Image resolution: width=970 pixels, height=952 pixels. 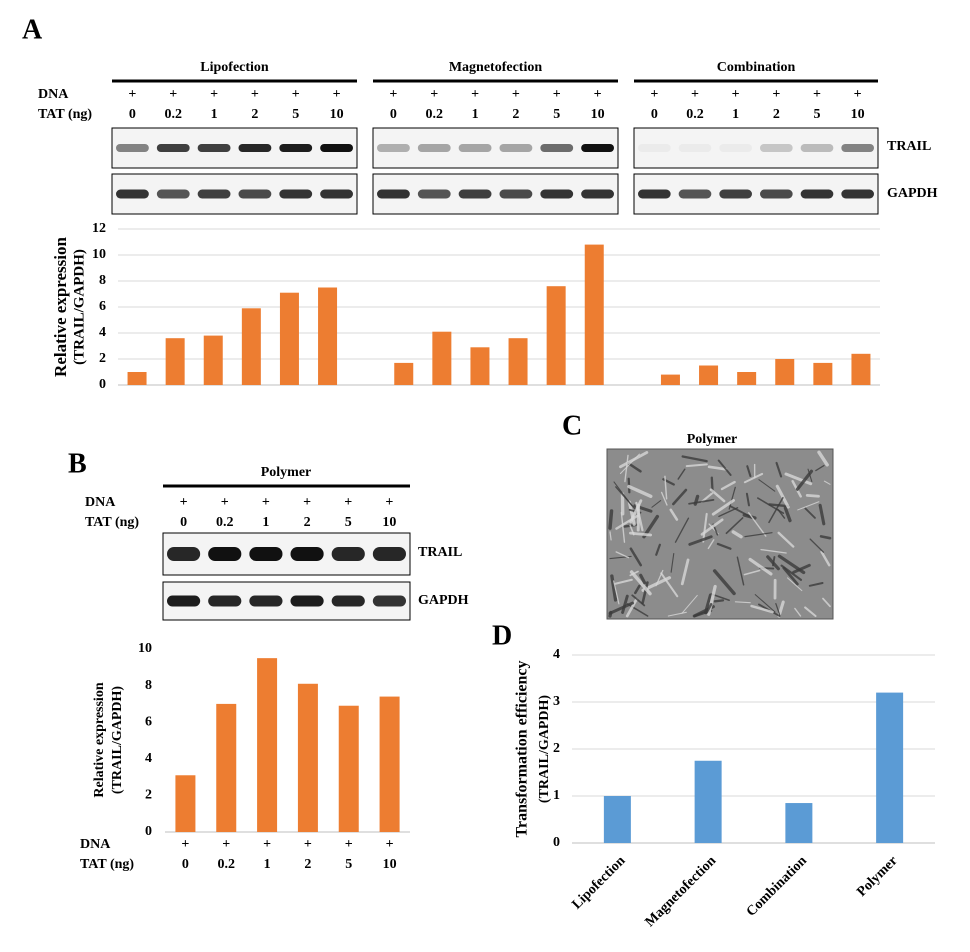 What do you see at coordinates (254, 114) in the screenshot?
I see `tat-label: 2` at bounding box center [254, 114].